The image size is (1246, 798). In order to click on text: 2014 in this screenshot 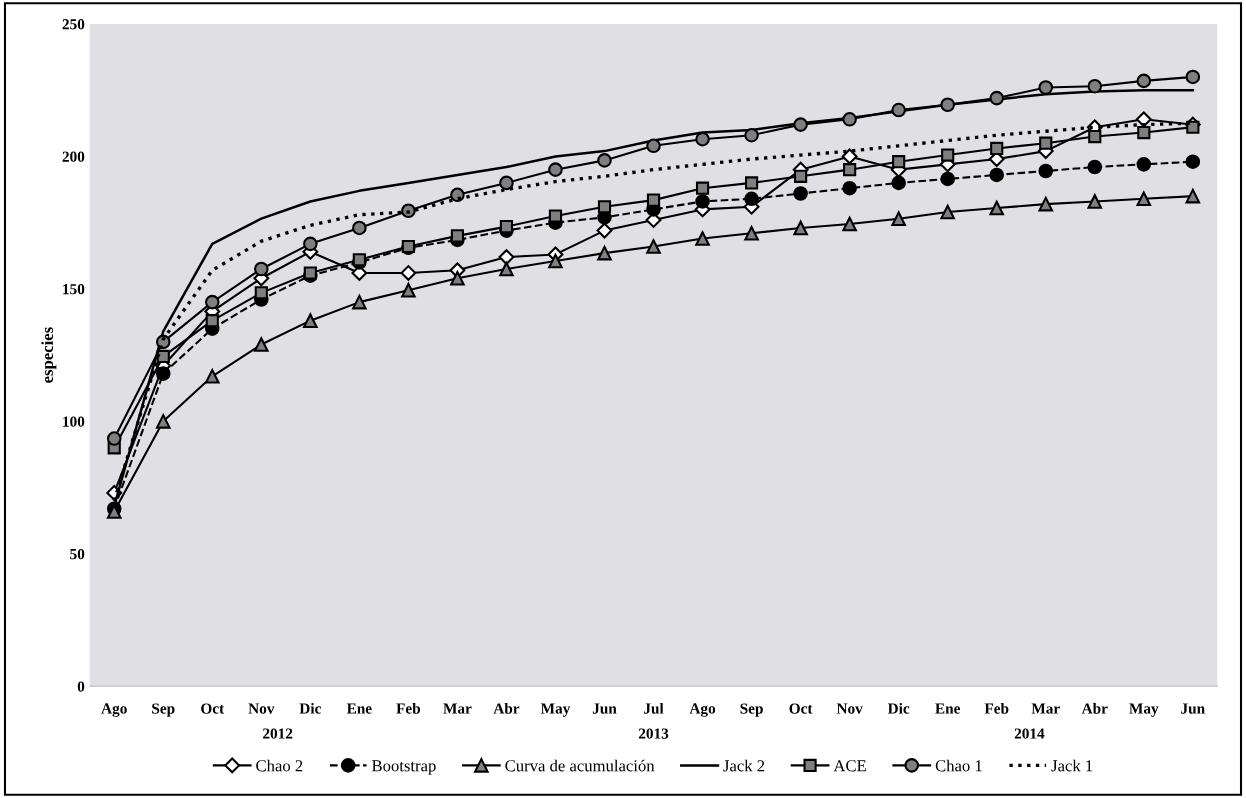, I will do `click(1029, 733)`.